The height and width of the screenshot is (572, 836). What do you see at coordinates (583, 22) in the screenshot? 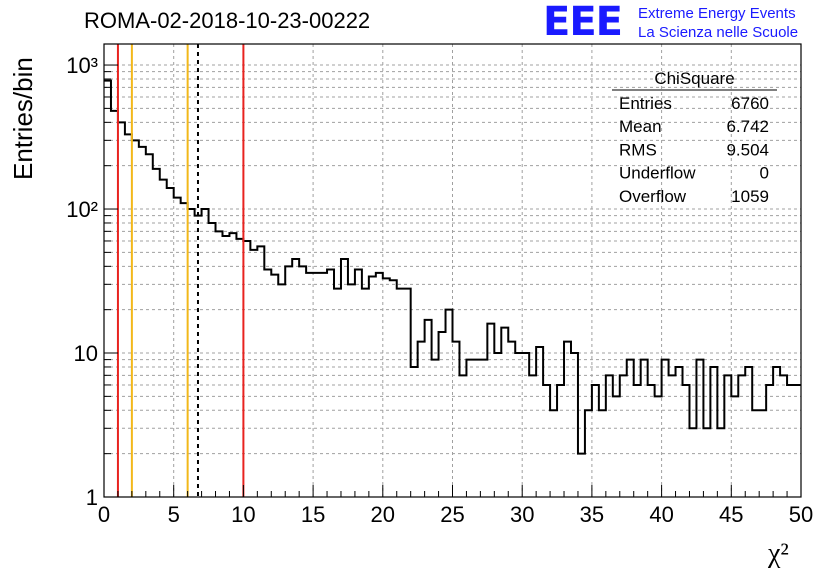
I see `eee-logo: EEE` at bounding box center [583, 22].